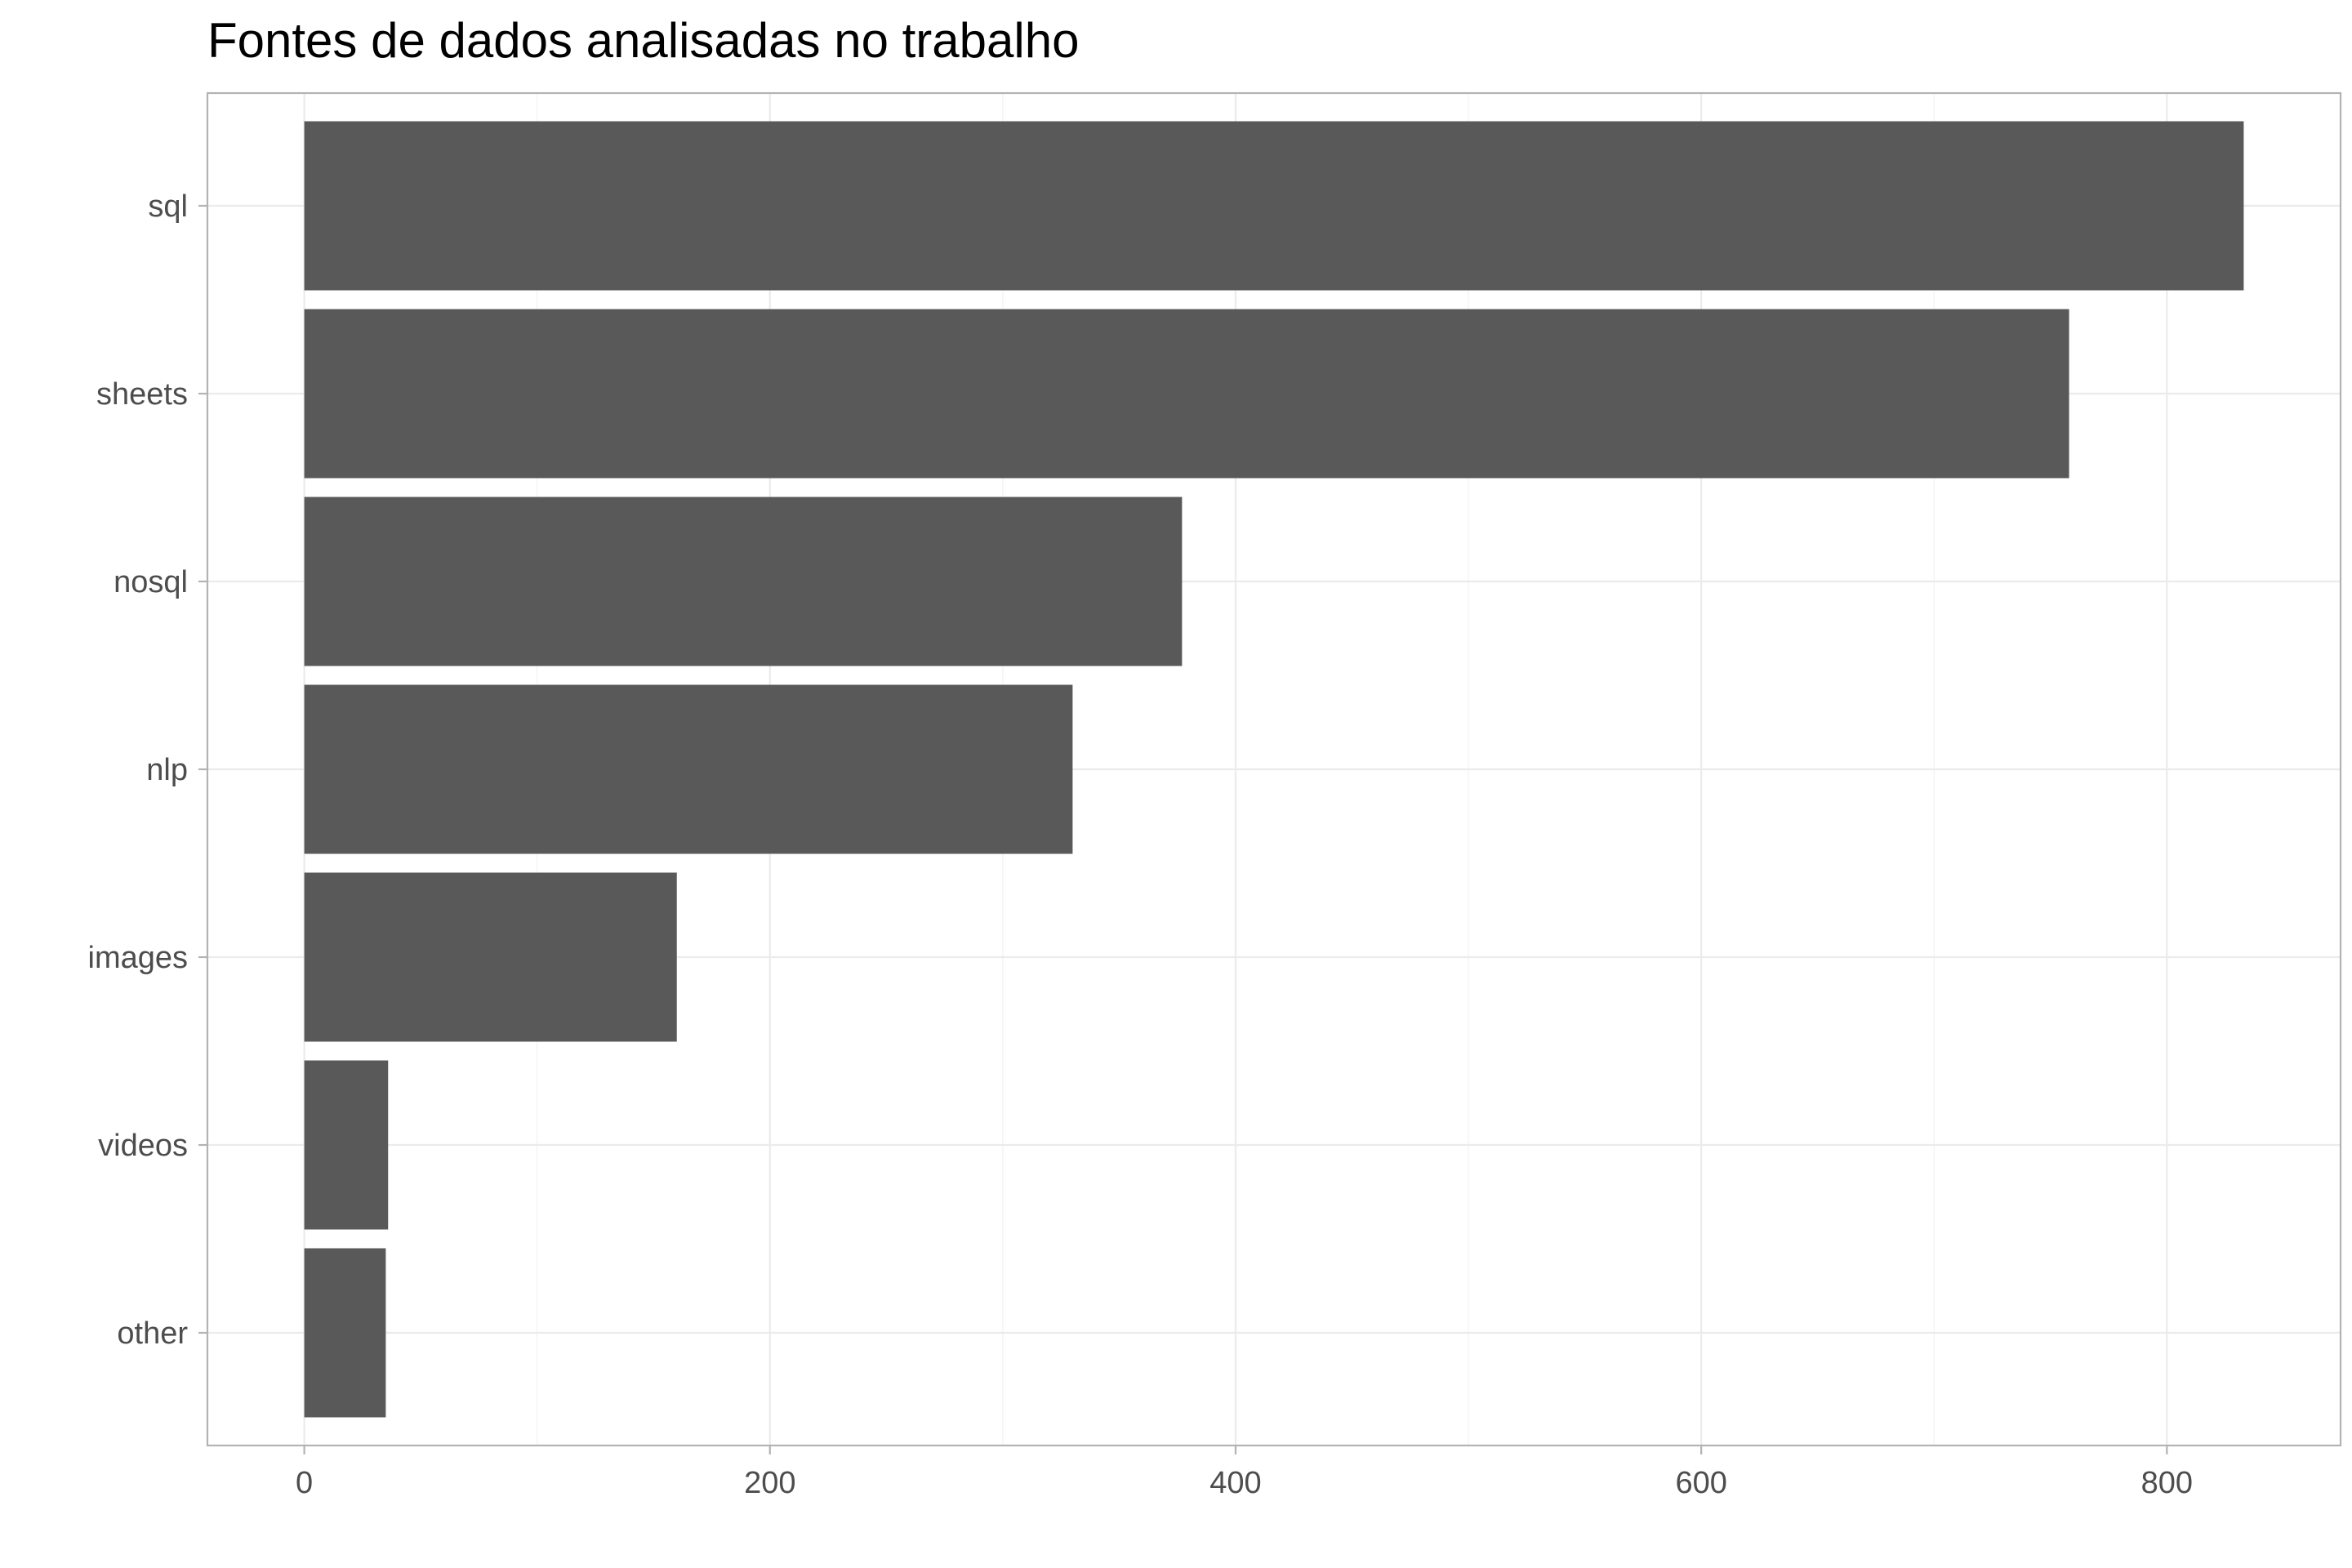  I want to click on y-tick-label: nlp, so click(167, 770).